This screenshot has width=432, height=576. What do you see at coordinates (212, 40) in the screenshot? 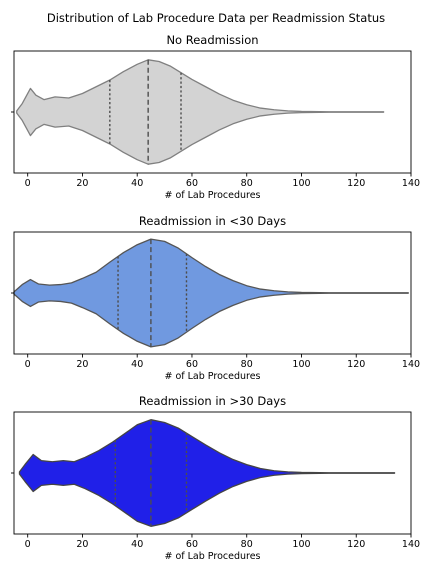
I see `panel-title: No Readmission` at bounding box center [212, 40].